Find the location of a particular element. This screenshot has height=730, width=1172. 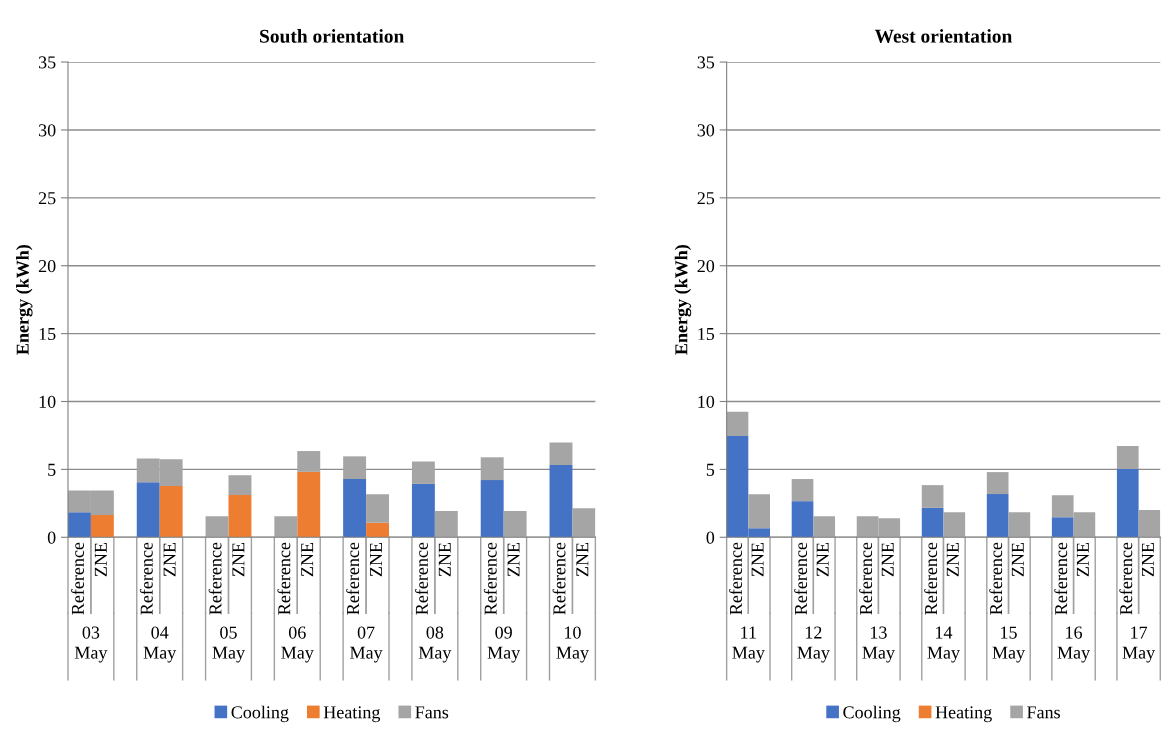

text: 11 May is located at coordinates (748, 644).